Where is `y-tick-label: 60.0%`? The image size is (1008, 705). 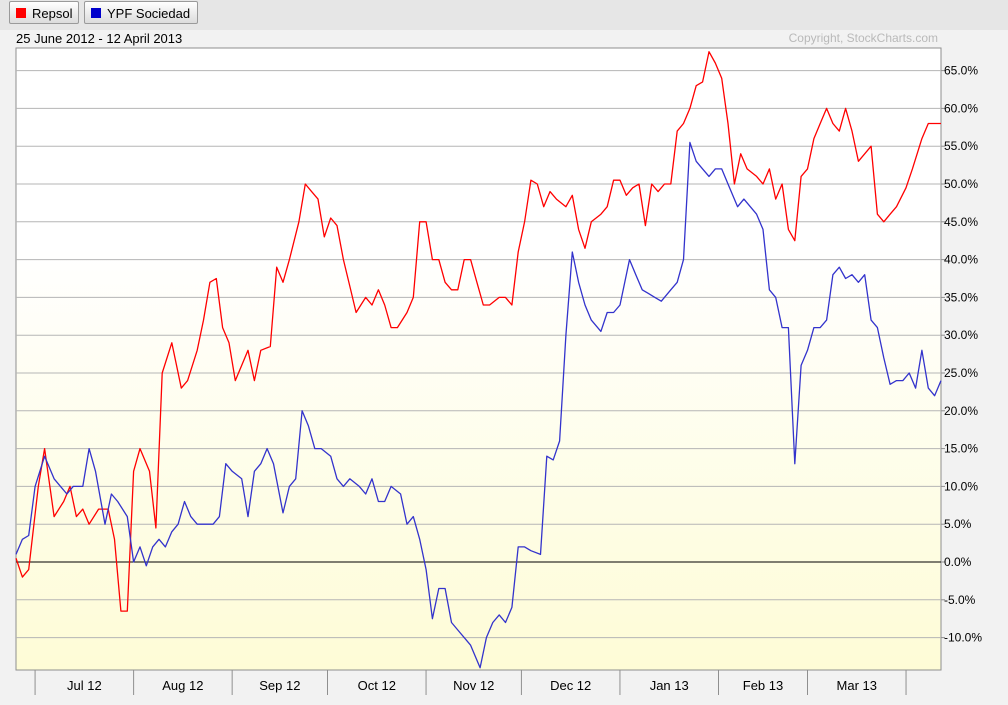 y-tick-label: 60.0% is located at coordinates (961, 108).